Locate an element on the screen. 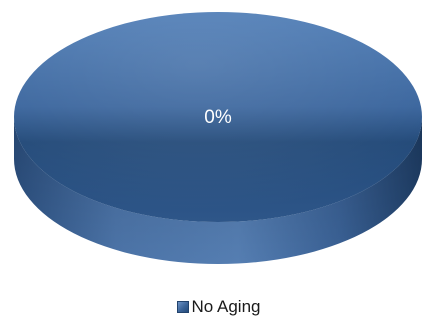  slice-data-label: 0% is located at coordinates (218, 117).